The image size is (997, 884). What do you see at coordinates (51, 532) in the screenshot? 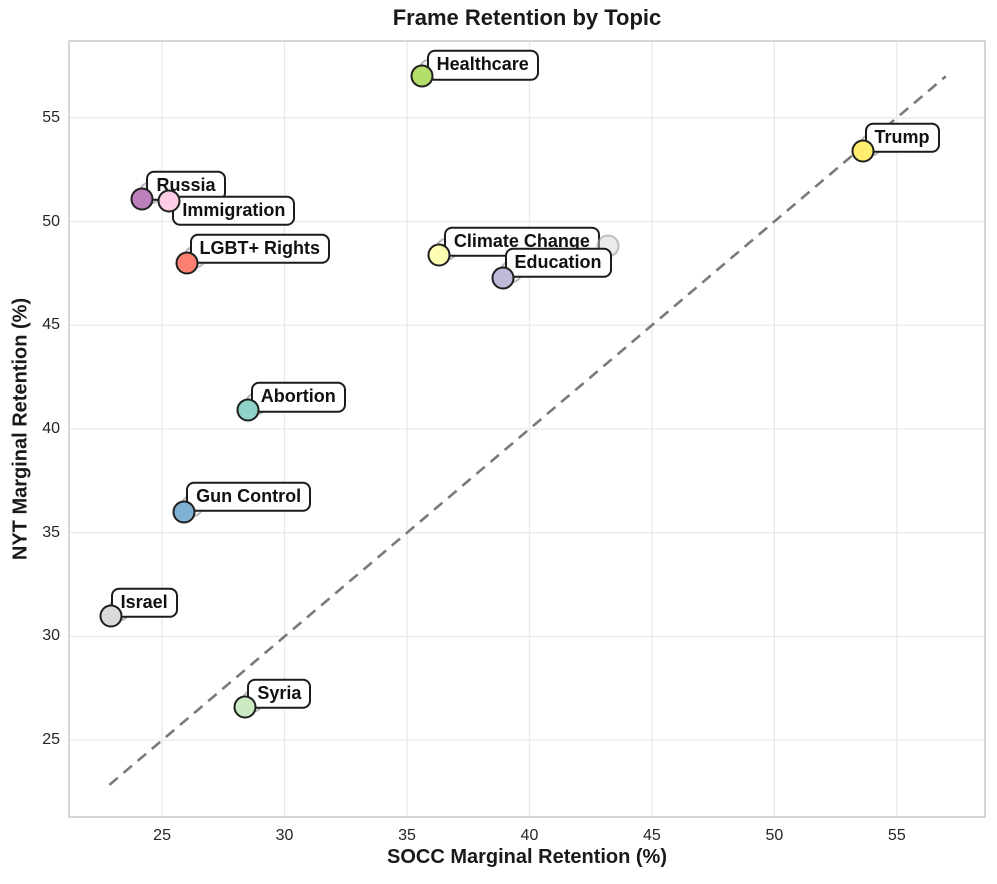
I see `y-tick-label: 35` at bounding box center [51, 532].